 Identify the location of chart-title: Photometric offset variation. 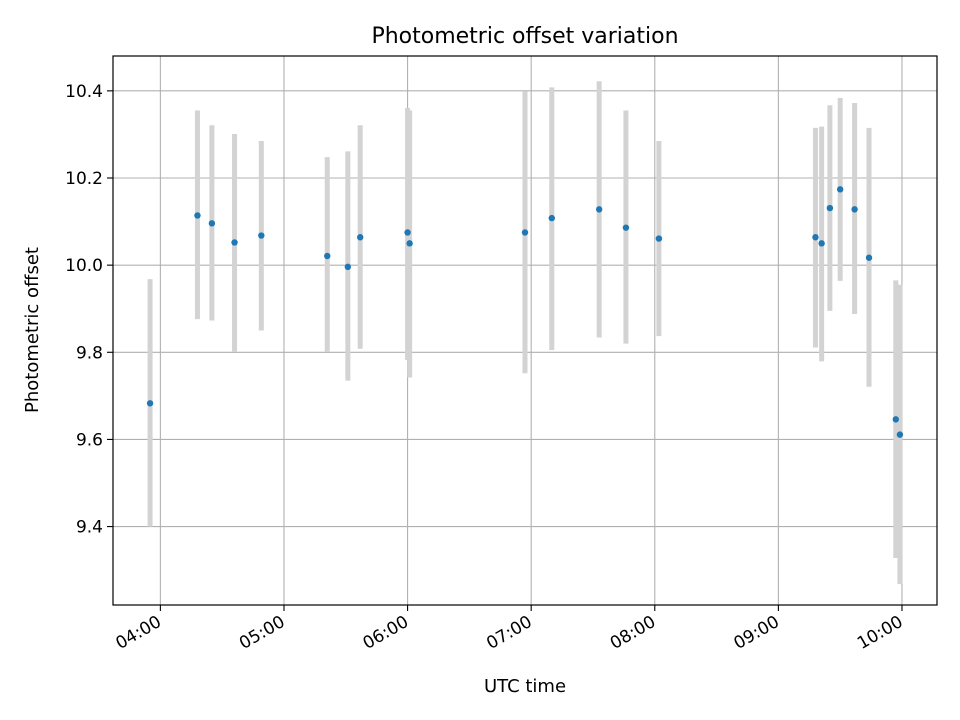
(524, 36).